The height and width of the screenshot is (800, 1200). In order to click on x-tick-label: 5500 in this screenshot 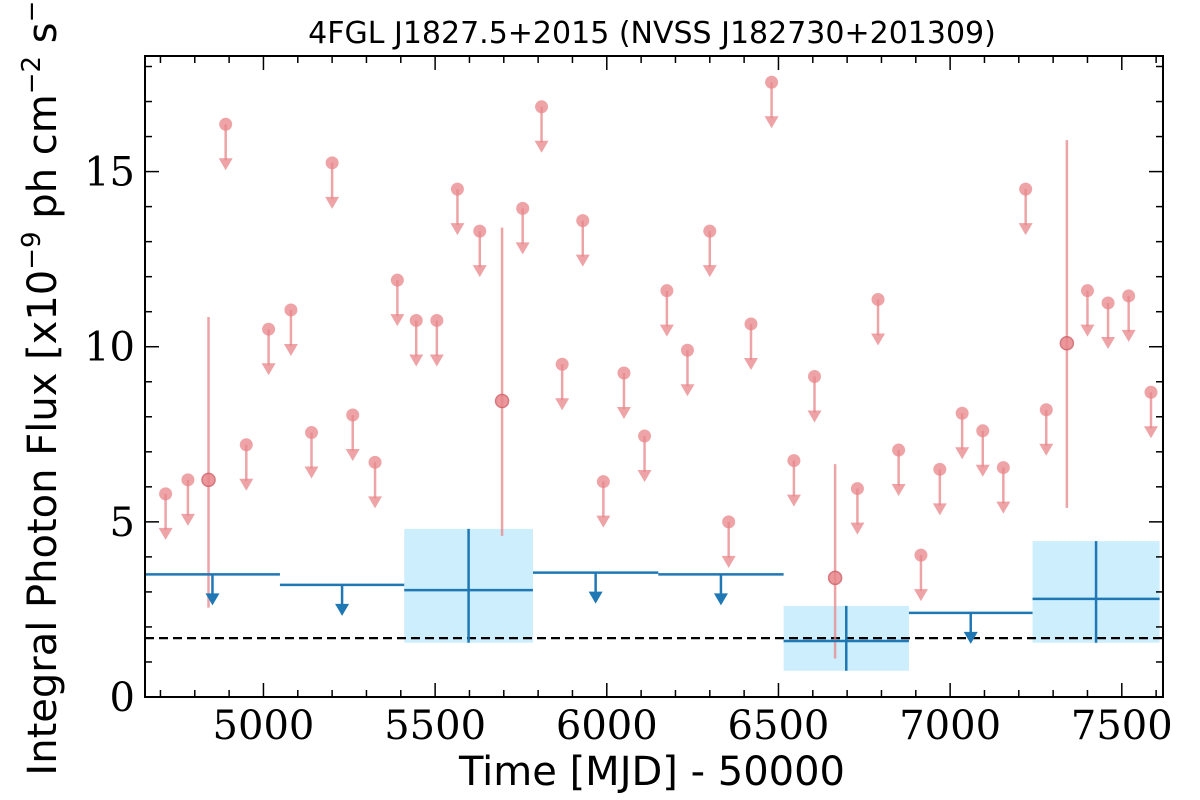, I will do `click(435, 726)`.